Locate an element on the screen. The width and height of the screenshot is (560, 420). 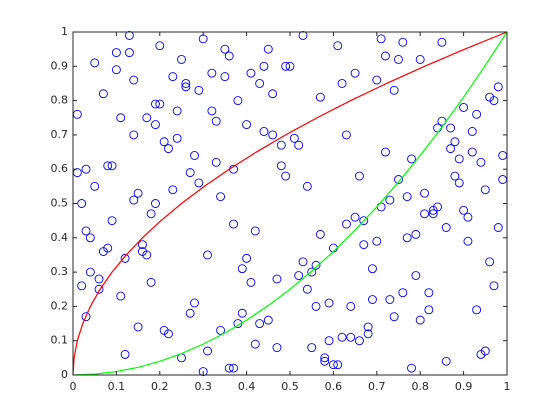
y-tick-label: 0.1 is located at coordinates (60, 340).